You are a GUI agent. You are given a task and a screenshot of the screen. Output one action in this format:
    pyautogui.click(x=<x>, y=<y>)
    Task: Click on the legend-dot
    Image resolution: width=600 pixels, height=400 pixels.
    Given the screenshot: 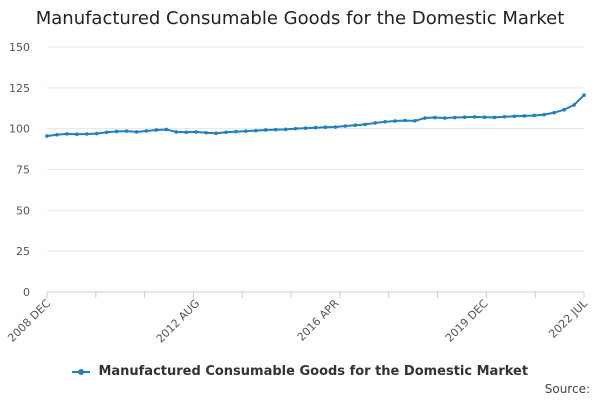 What is the action you would take?
    pyautogui.click(x=80, y=371)
    